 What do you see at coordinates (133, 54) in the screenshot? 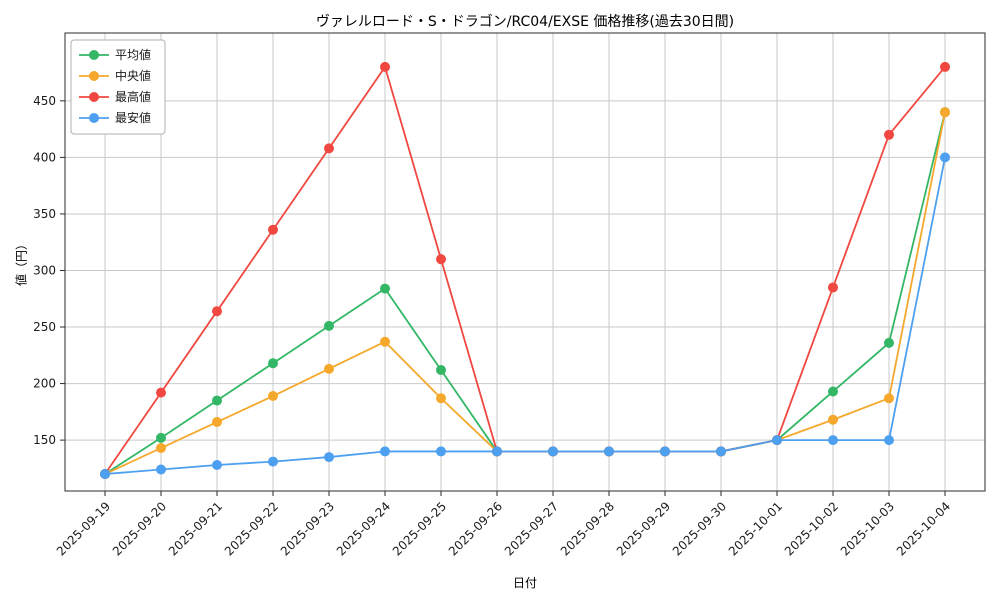
I see `legend-label-平均値: 平均値` at bounding box center [133, 54].